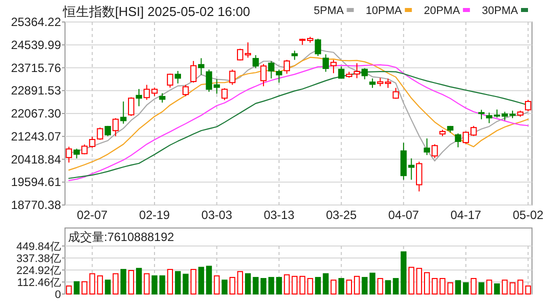  What do you see at coordinates (36, 113) in the screenshot?
I see `y-tick-label: 22067.30` at bounding box center [36, 113].